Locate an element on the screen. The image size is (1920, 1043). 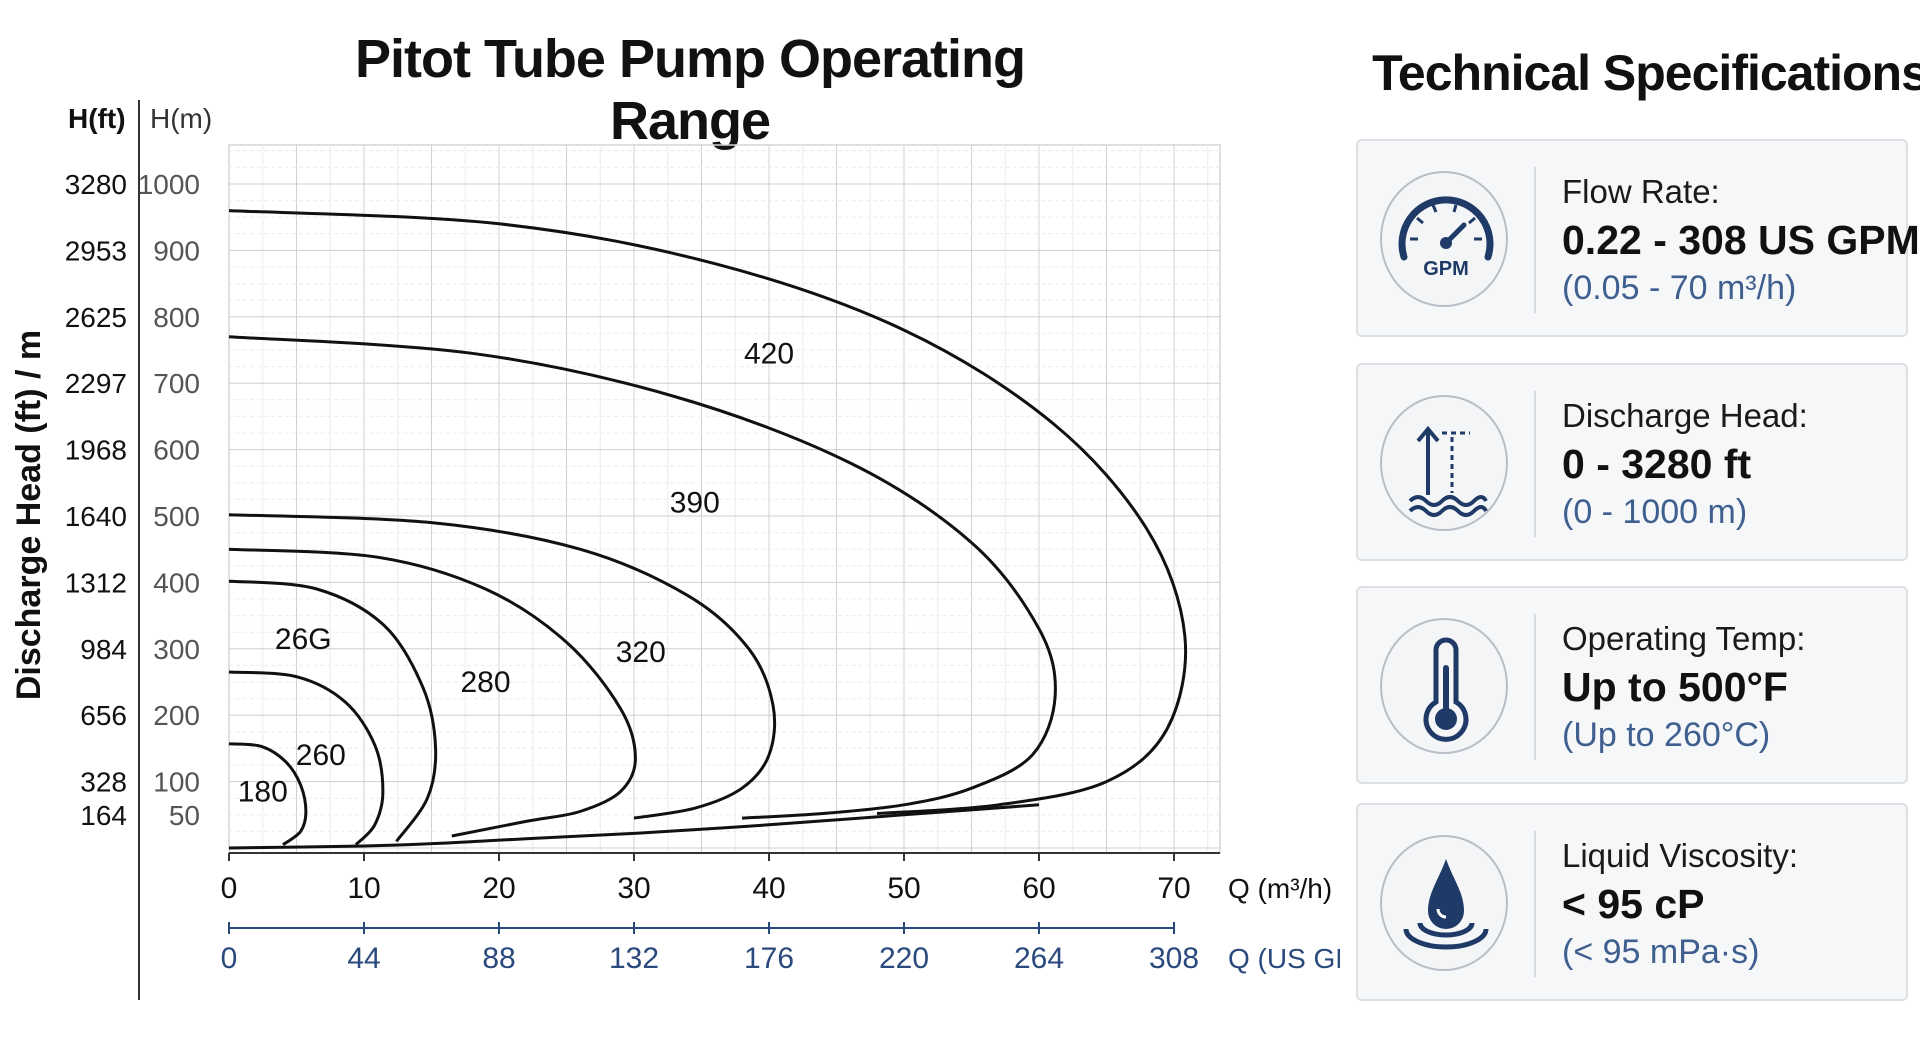
x-tick-label-gpm: 0 is located at coordinates (229, 958).